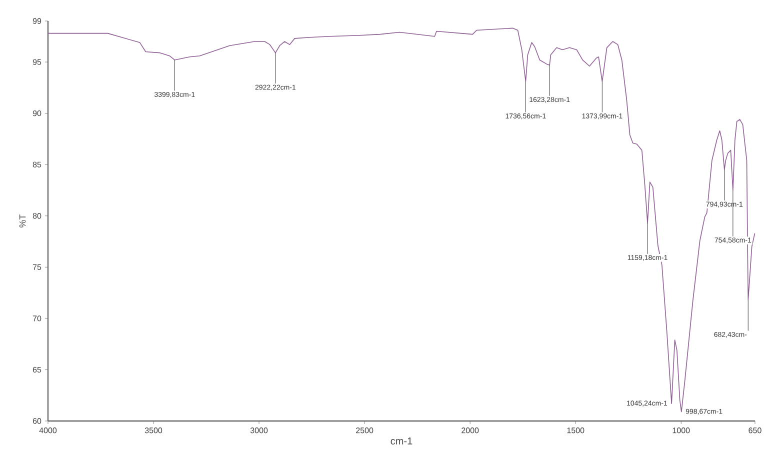 The image size is (766, 450). What do you see at coordinates (755, 431) in the screenshot?
I see `x-tick-label: 650` at bounding box center [755, 431].